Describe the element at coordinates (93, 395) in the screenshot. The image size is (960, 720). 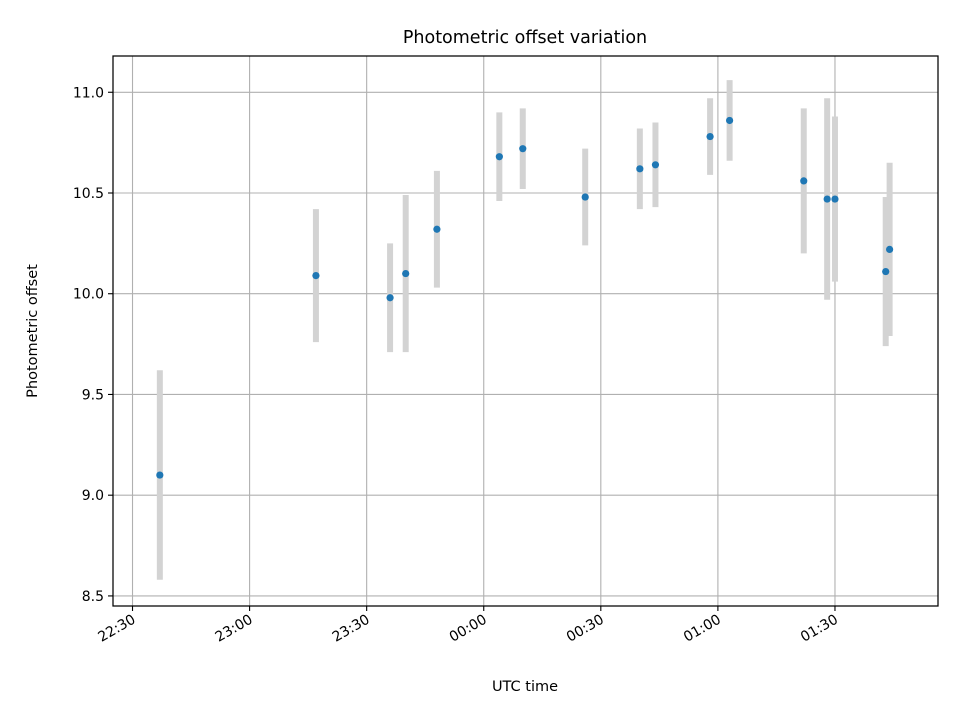
I see `y-tick-label: 9.5` at that location.